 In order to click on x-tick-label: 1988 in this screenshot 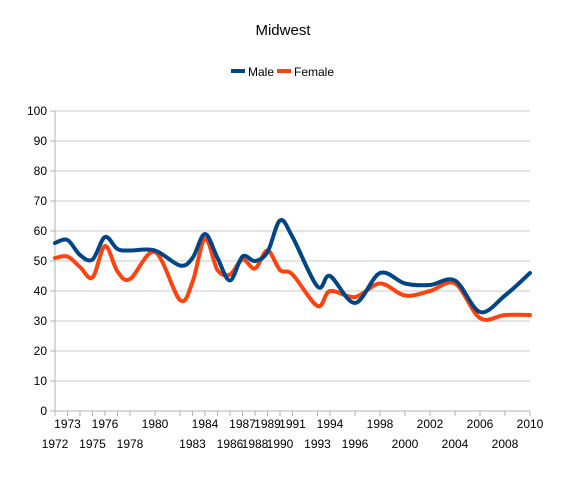, I will do `click(255, 444)`.